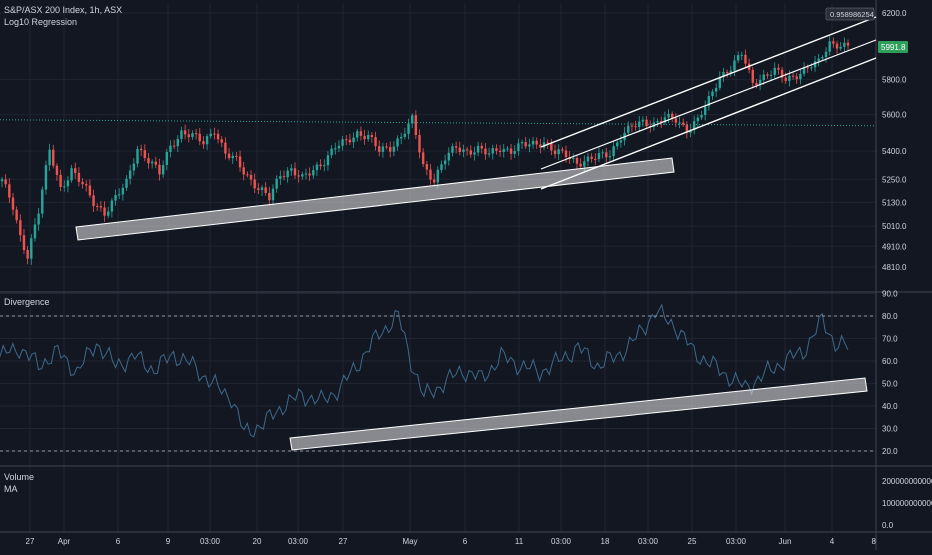 The width and height of the screenshot is (932, 555). What do you see at coordinates (708, 104) in the screenshot?
I see `regression-mid-line` at bounding box center [708, 104].